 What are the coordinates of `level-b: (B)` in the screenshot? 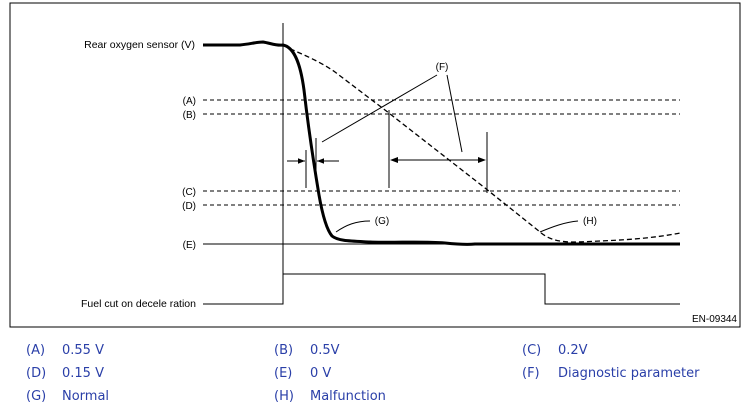 It's located at (431, 115).